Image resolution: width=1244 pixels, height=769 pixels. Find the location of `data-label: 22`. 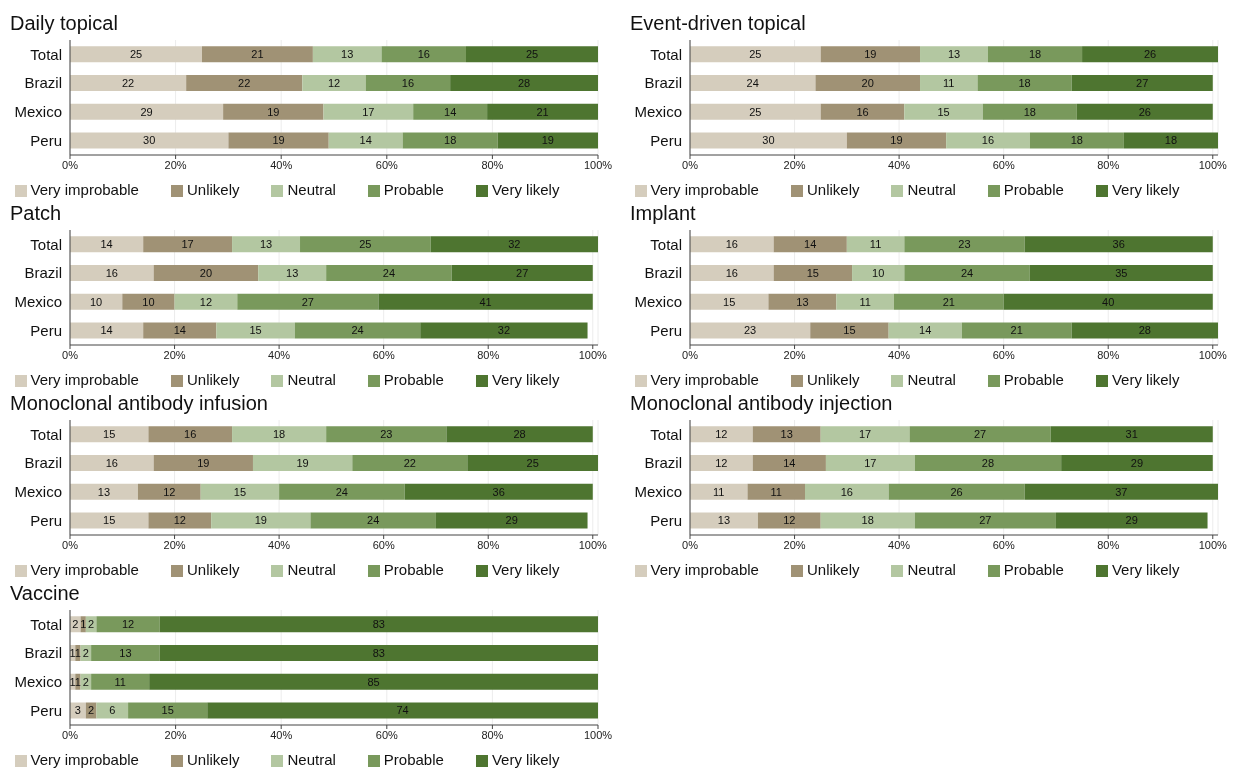

data-label: 22 is located at coordinates (244, 82).